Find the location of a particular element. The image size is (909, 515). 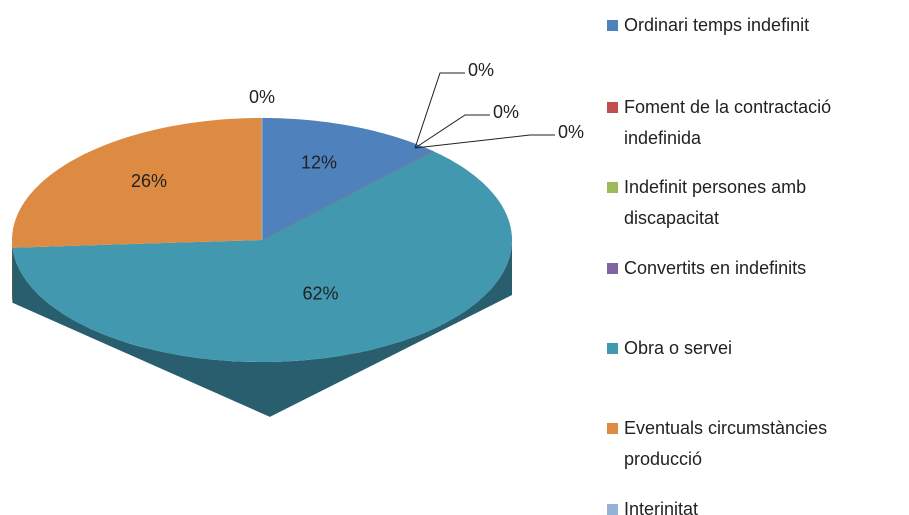

legend-item: Interinitat is located at coordinates (742, 504).